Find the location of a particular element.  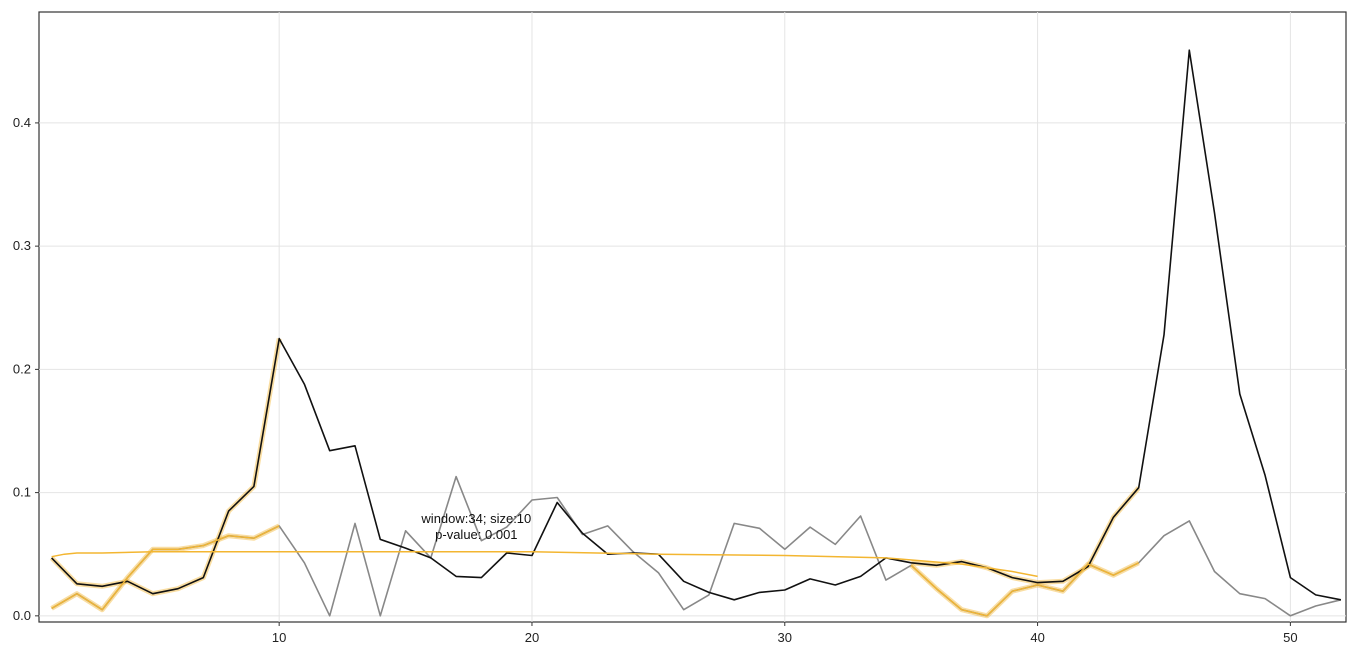

fit-curve is located at coordinates (544, 564).